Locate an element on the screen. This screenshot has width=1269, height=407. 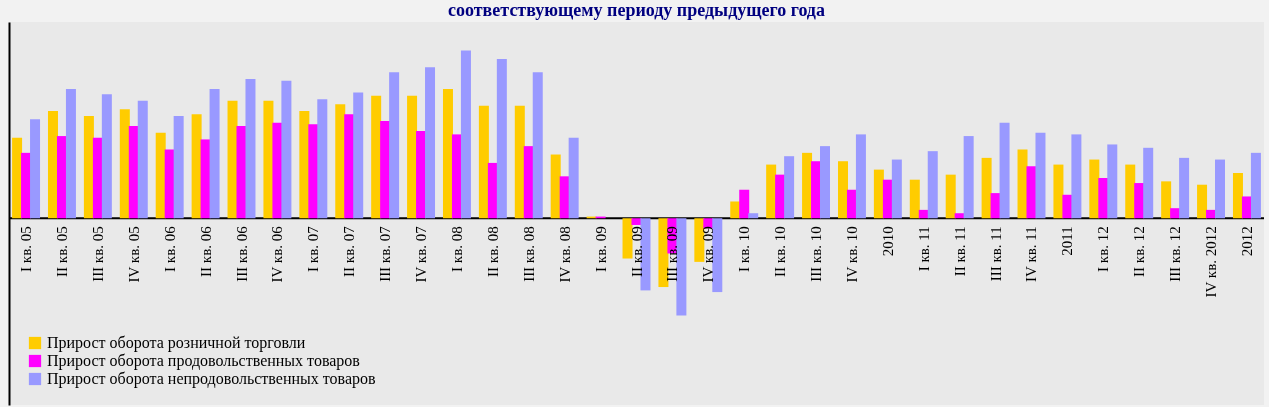
x-tick-label: IV кв. 06 is located at coordinates (277, 254).